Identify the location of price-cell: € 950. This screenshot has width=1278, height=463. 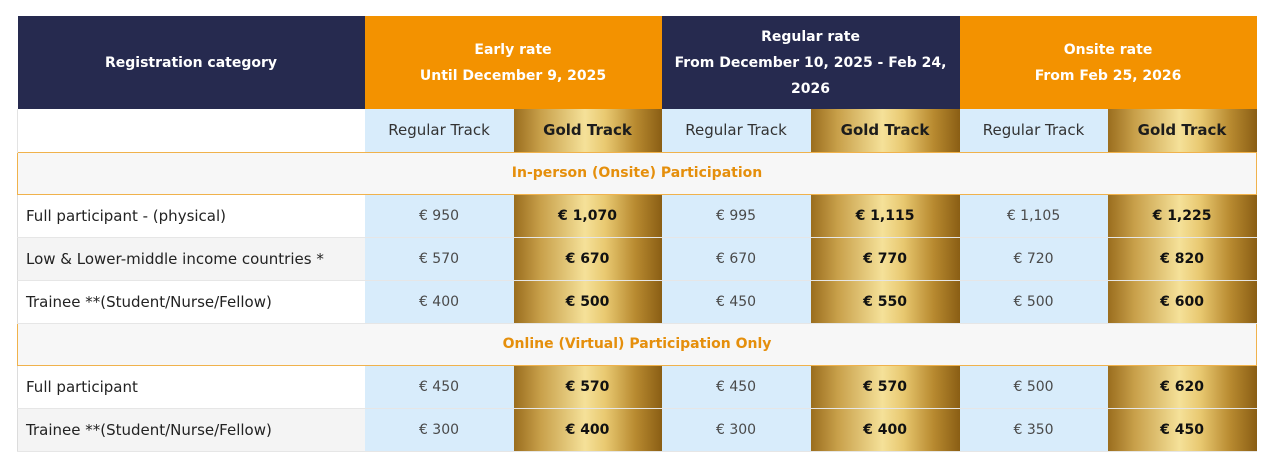
(439, 216).